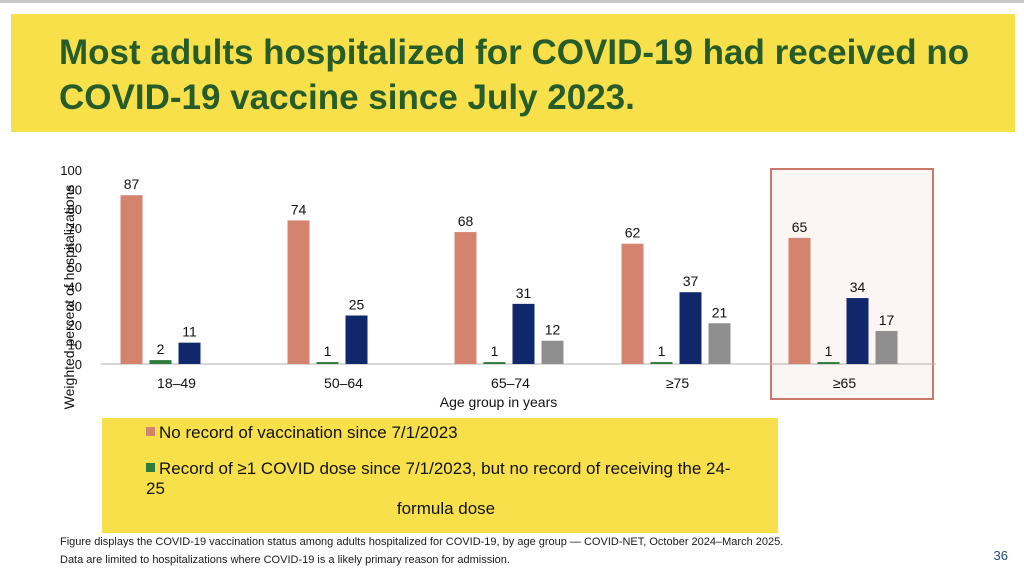 The image size is (1024, 569). What do you see at coordinates (357, 305) in the screenshot?
I see `data-label-50-64-series-3: 25` at bounding box center [357, 305].